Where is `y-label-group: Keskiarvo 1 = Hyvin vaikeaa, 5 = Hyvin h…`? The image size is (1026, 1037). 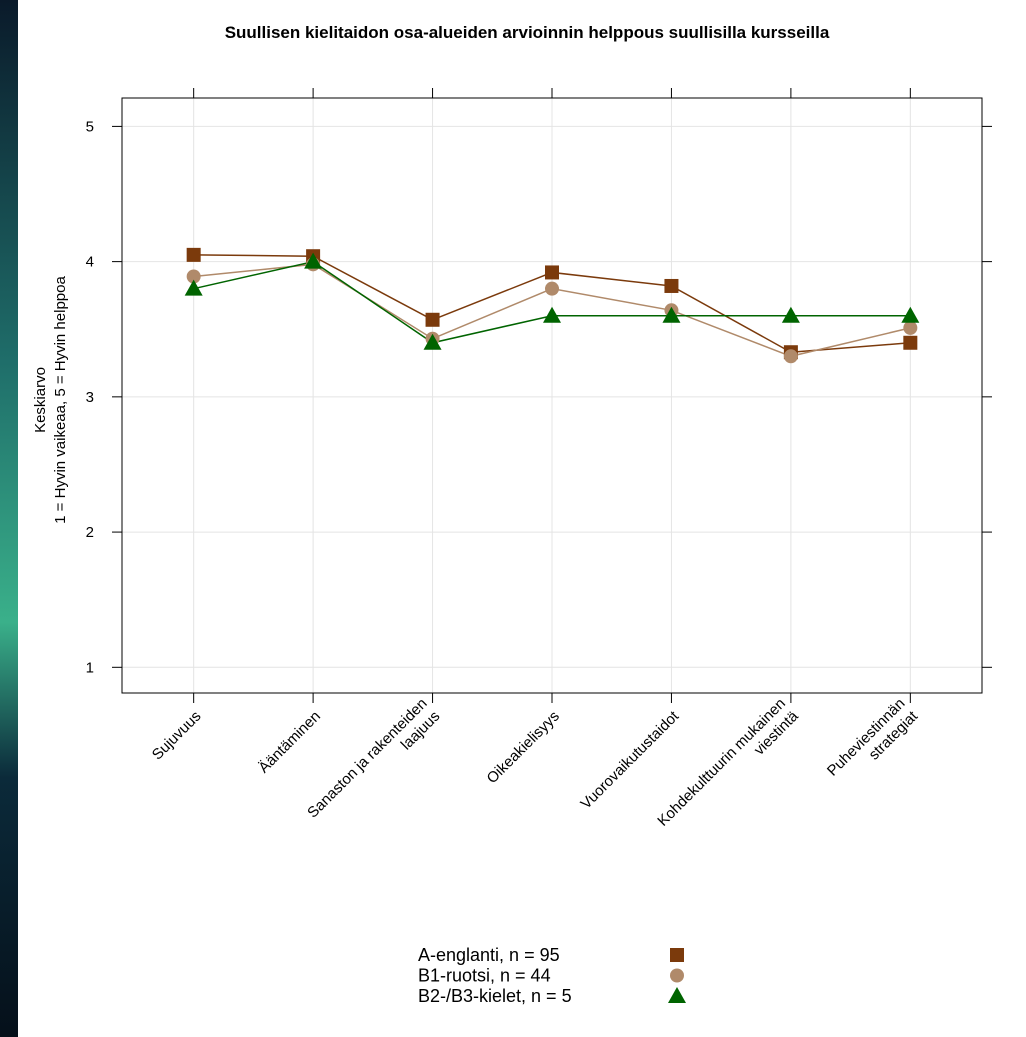
y-label-group: Keskiarvo 1 = Hyvin vaikeaa, 5 = Hyvin h… is located at coordinates (50, 400).